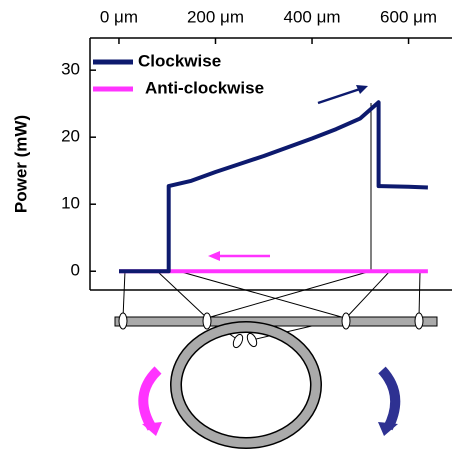 This screenshot has height=456, width=468. What do you see at coordinates (408, 16) in the screenshot?
I see `x-tick-label: 600 μm` at bounding box center [408, 16].